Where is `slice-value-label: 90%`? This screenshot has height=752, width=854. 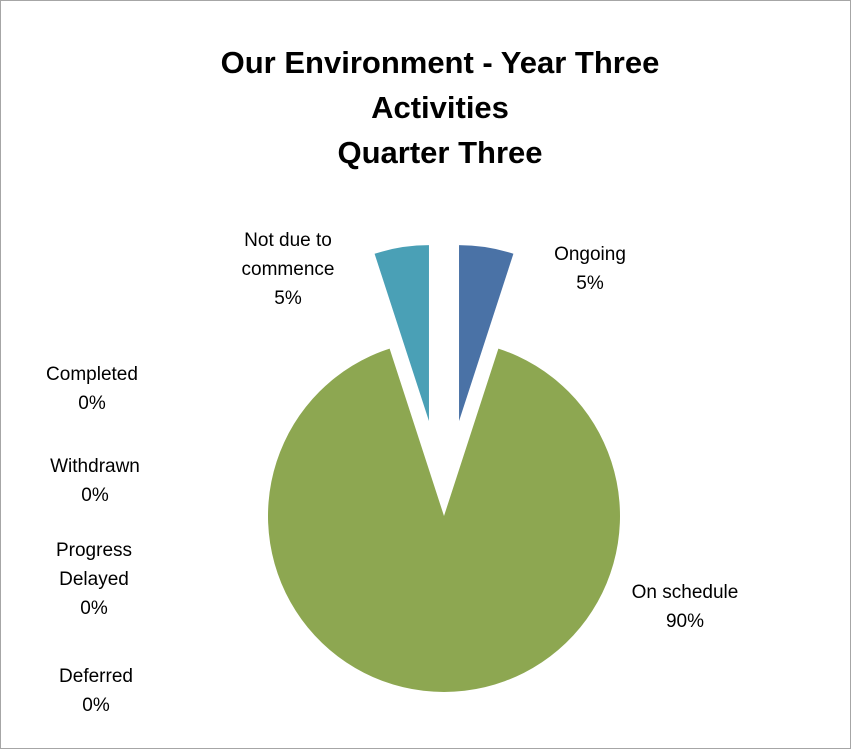 slice-value-label: 90% is located at coordinates (685, 621).